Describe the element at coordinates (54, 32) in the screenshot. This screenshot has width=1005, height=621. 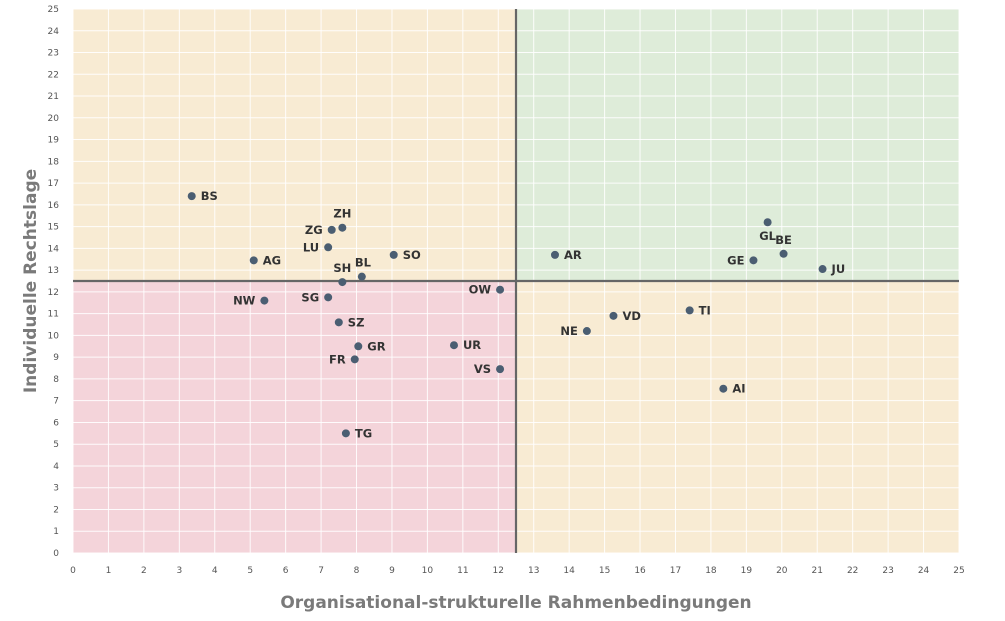
I see `y-tick-label: 24` at that location.